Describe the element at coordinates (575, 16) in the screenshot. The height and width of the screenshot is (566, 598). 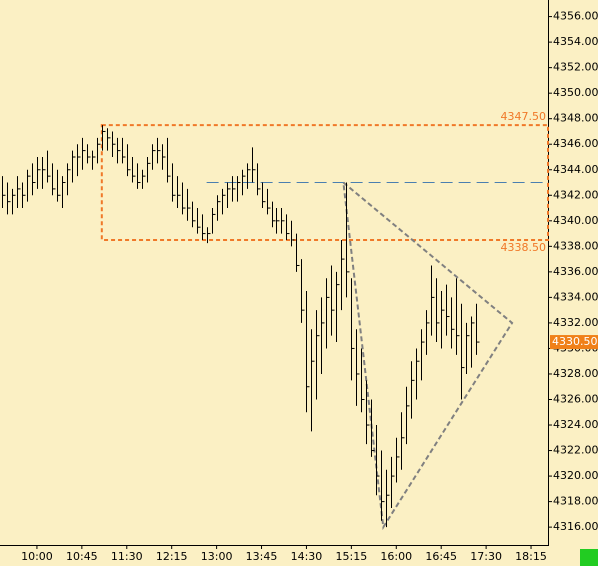
I see `y-tick-label: 4356.00` at that location.